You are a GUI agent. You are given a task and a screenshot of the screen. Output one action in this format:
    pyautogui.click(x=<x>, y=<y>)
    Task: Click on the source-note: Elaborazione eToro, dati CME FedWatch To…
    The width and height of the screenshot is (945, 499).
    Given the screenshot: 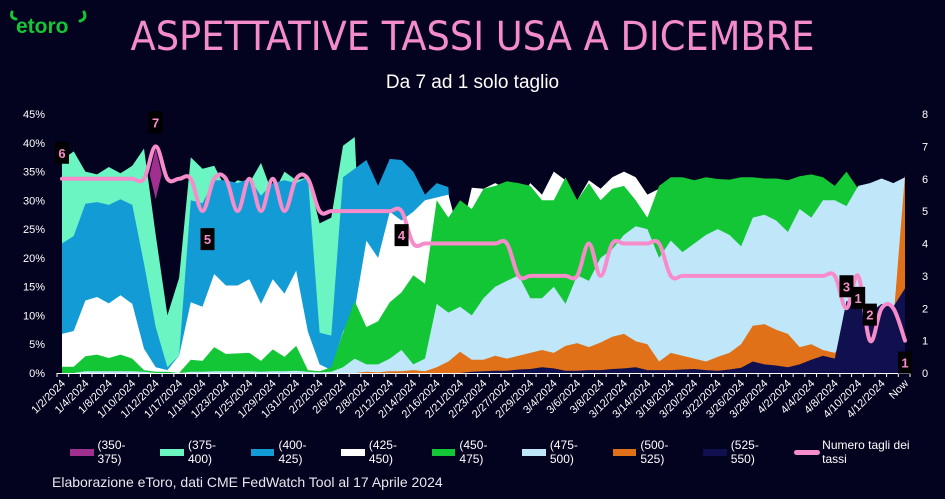 What is the action you would take?
    pyautogui.click(x=247, y=482)
    